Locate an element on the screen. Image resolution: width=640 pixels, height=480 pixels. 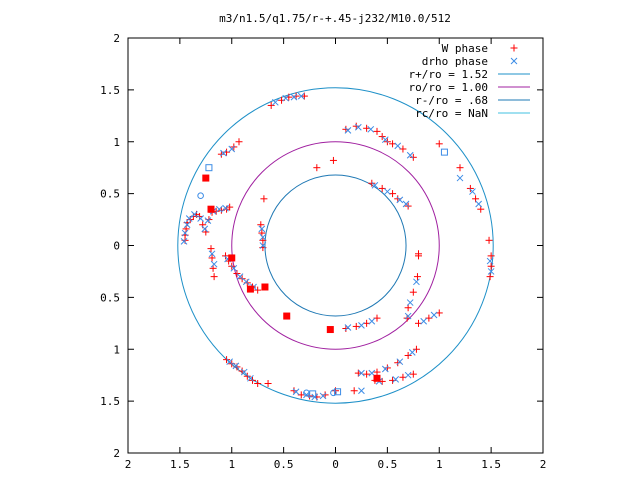
legend-label: r+/ro = 1.52 is located at coordinates (448, 74).